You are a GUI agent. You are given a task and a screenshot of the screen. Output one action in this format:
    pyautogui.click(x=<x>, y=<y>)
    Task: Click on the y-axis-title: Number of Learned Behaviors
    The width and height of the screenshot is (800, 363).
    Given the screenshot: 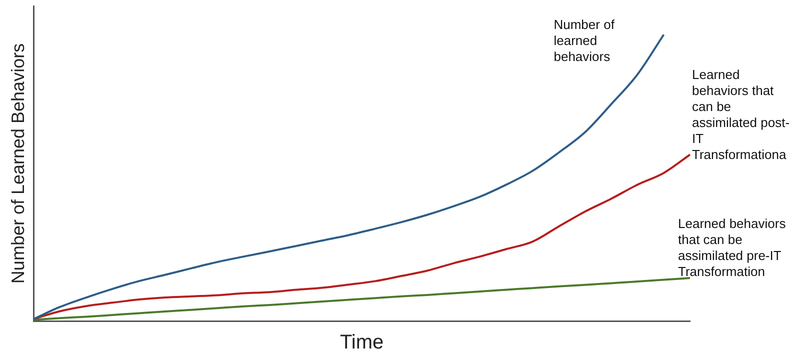 What is the action you would take?
    pyautogui.click(x=18, y=163)
    